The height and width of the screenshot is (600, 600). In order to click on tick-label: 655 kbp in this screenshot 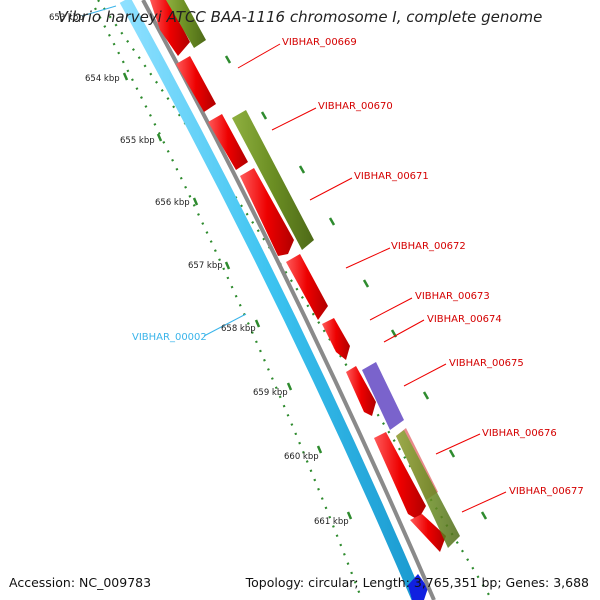, I will do `click(137, 141)`.